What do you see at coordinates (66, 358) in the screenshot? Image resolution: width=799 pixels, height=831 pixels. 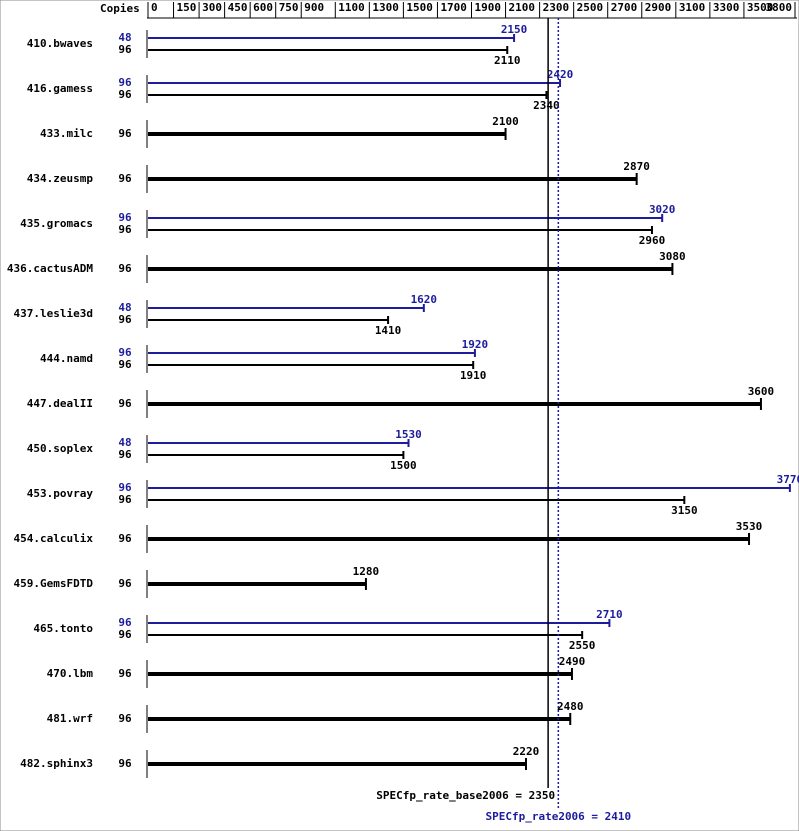 I see `benchmark-label: 444.namd` at bounding box center [66, 358].